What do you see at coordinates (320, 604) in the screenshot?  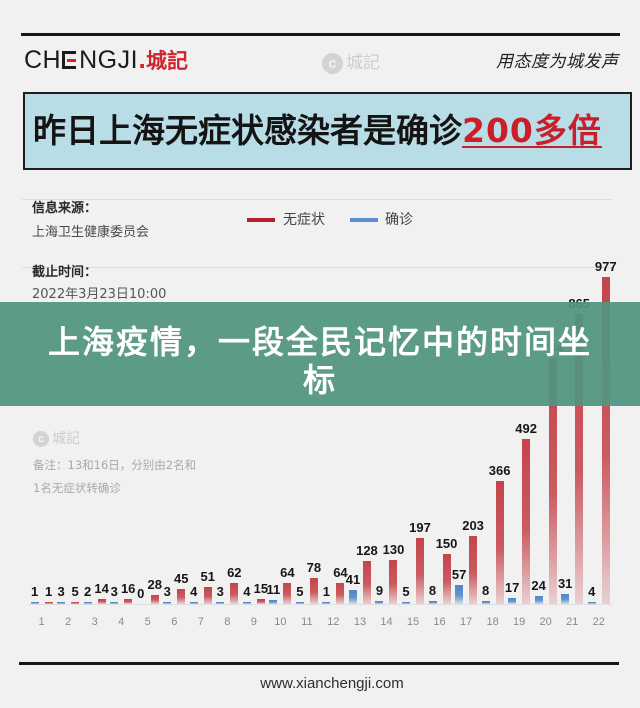 I see `x-axis-baseline` at bounding box center [320, 604].